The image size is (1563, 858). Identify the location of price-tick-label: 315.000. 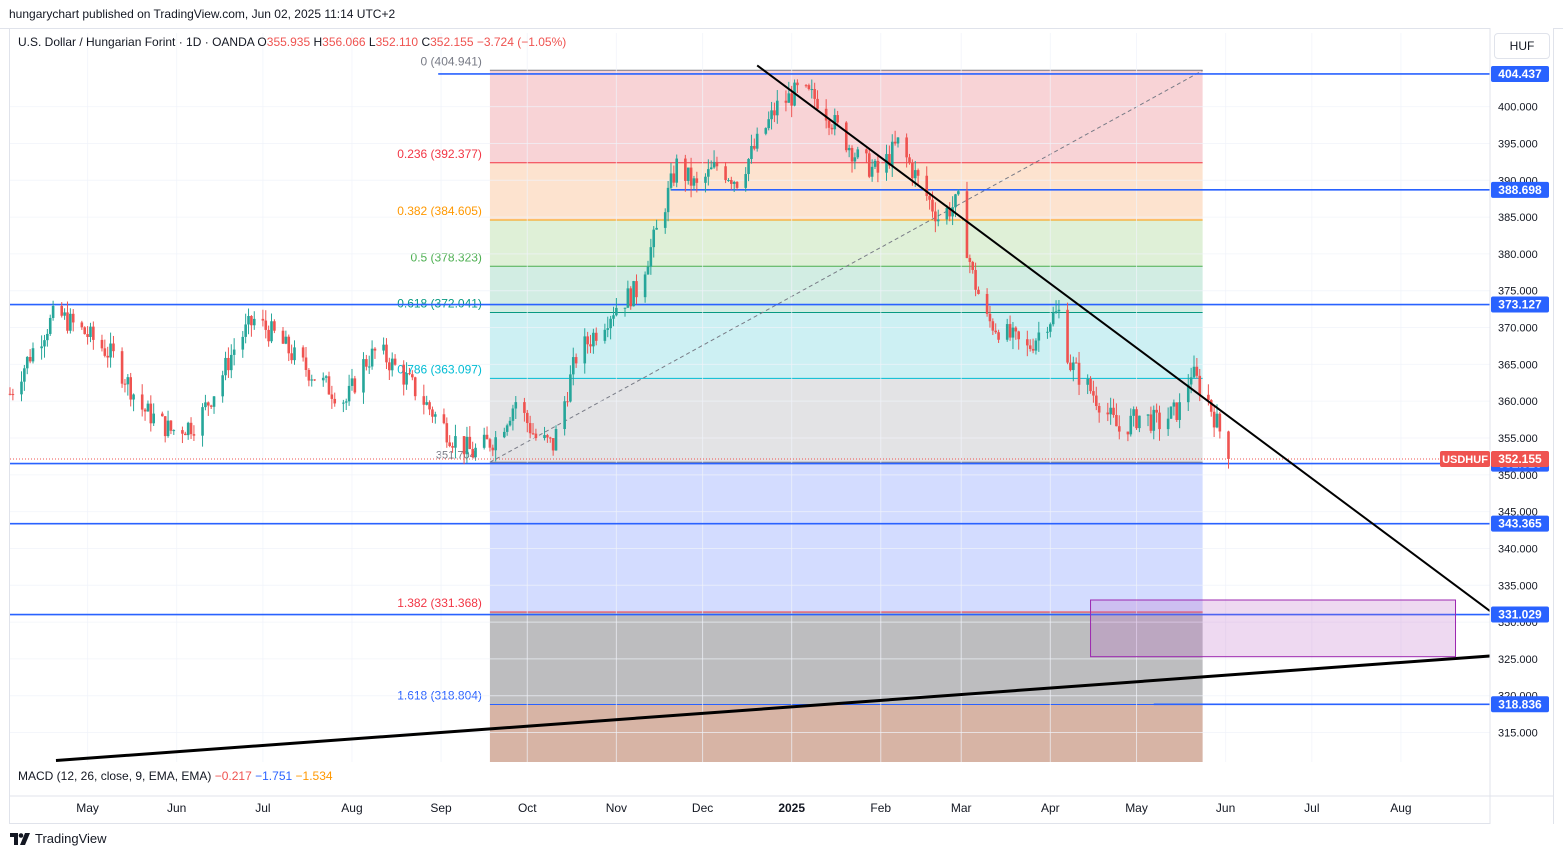
(1518, 734).